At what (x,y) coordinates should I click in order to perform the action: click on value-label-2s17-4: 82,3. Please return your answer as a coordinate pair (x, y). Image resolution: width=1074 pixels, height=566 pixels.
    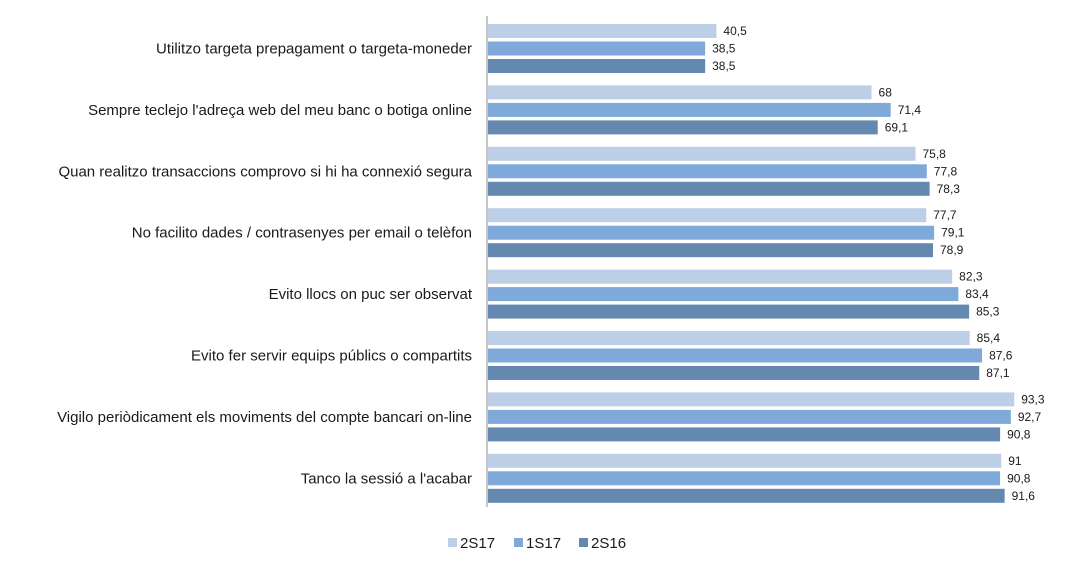
    Looking at the image, I should click on (971, 277).